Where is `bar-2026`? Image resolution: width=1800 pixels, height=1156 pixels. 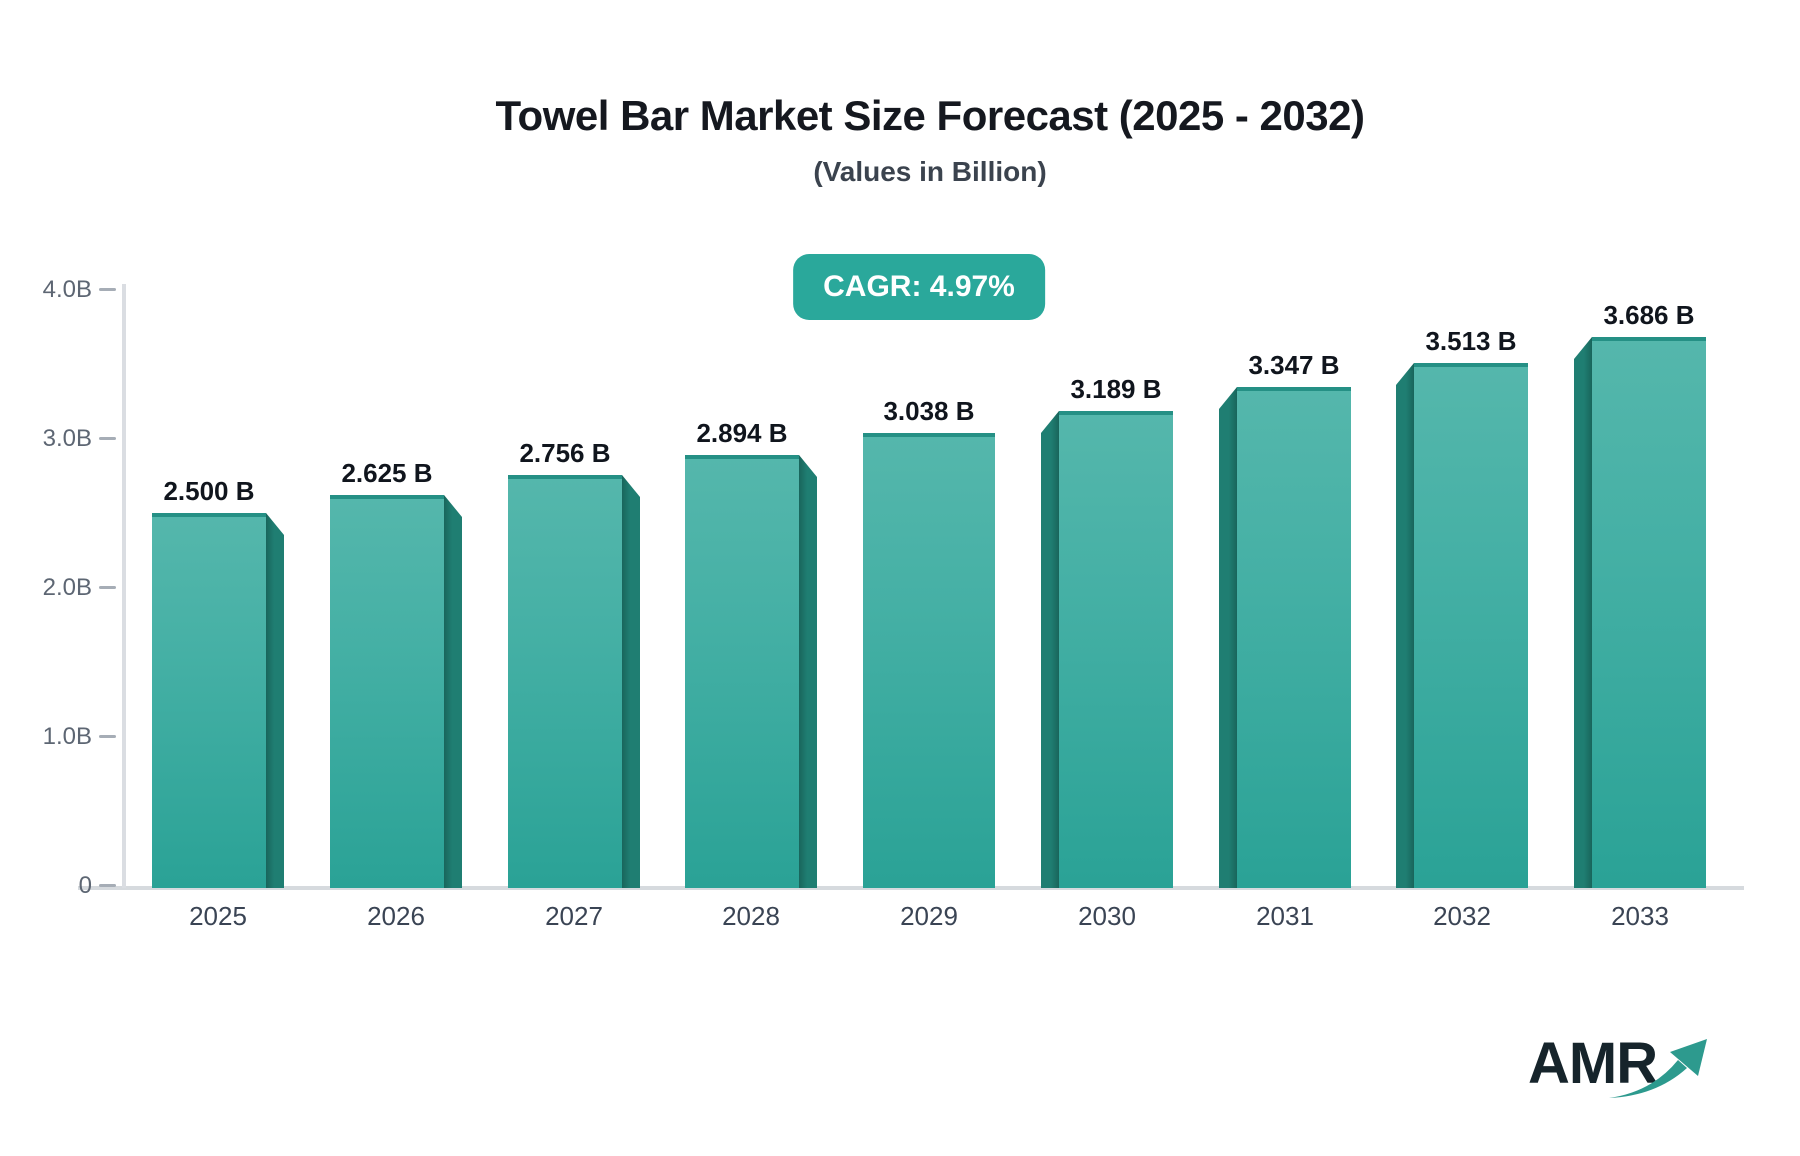 bar-2026 is located at coordinates (387, 691).